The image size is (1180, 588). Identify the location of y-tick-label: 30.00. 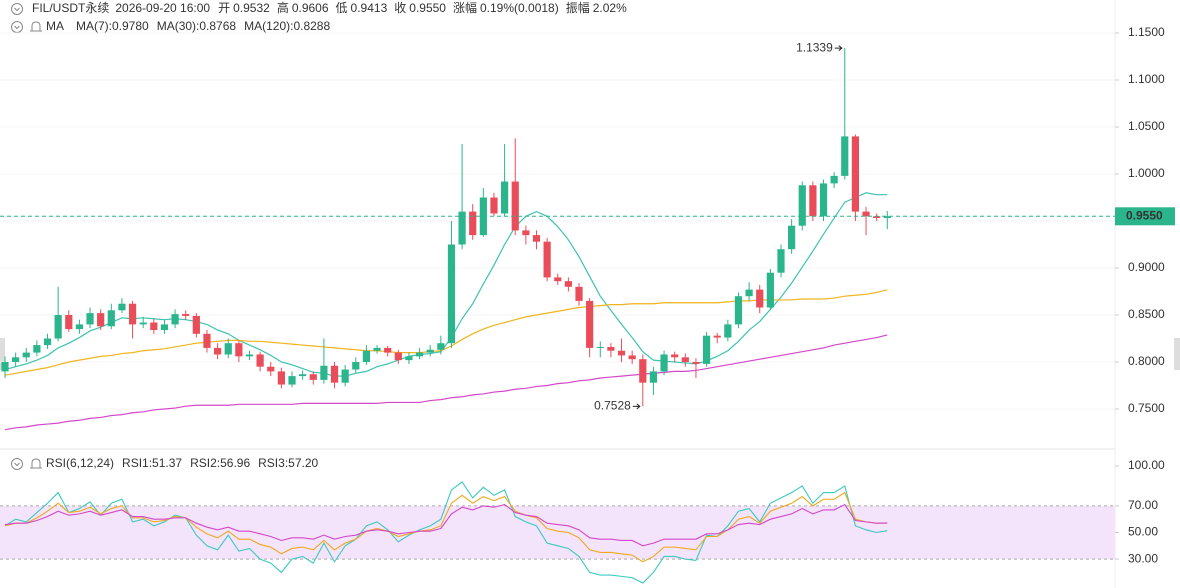
(1143, 558).